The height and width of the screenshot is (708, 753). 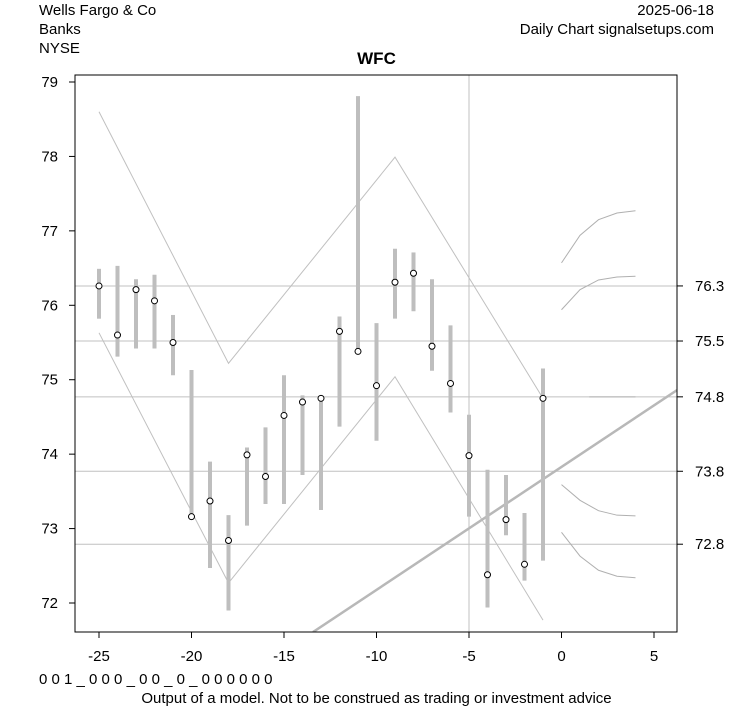 I want to click on y-tick-label: 73, so click(x=49, y=529).